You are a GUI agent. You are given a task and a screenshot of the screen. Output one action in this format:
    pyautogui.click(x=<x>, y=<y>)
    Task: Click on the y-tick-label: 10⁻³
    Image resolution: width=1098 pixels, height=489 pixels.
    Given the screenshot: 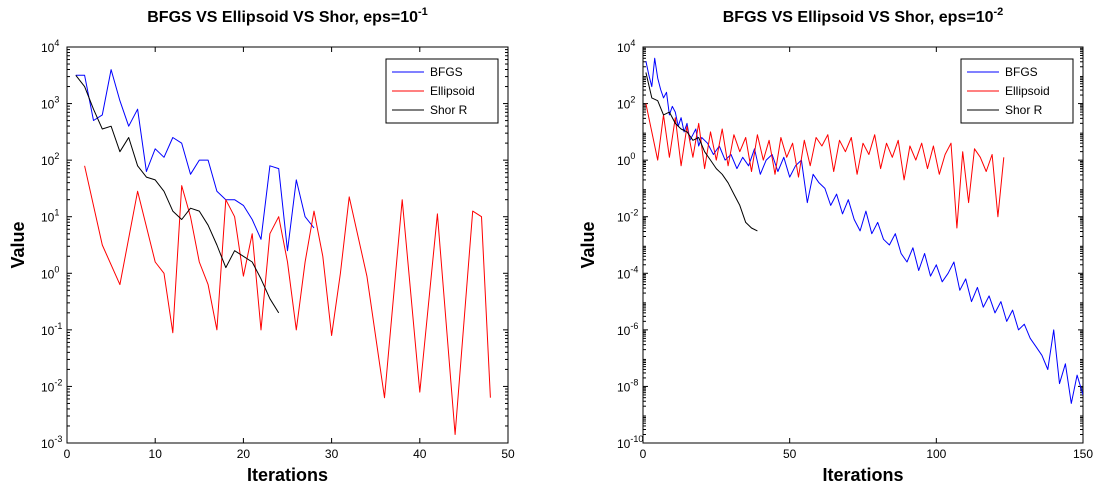 What is the action you would take?
    pyautogui.click(x=51, y=442)
    